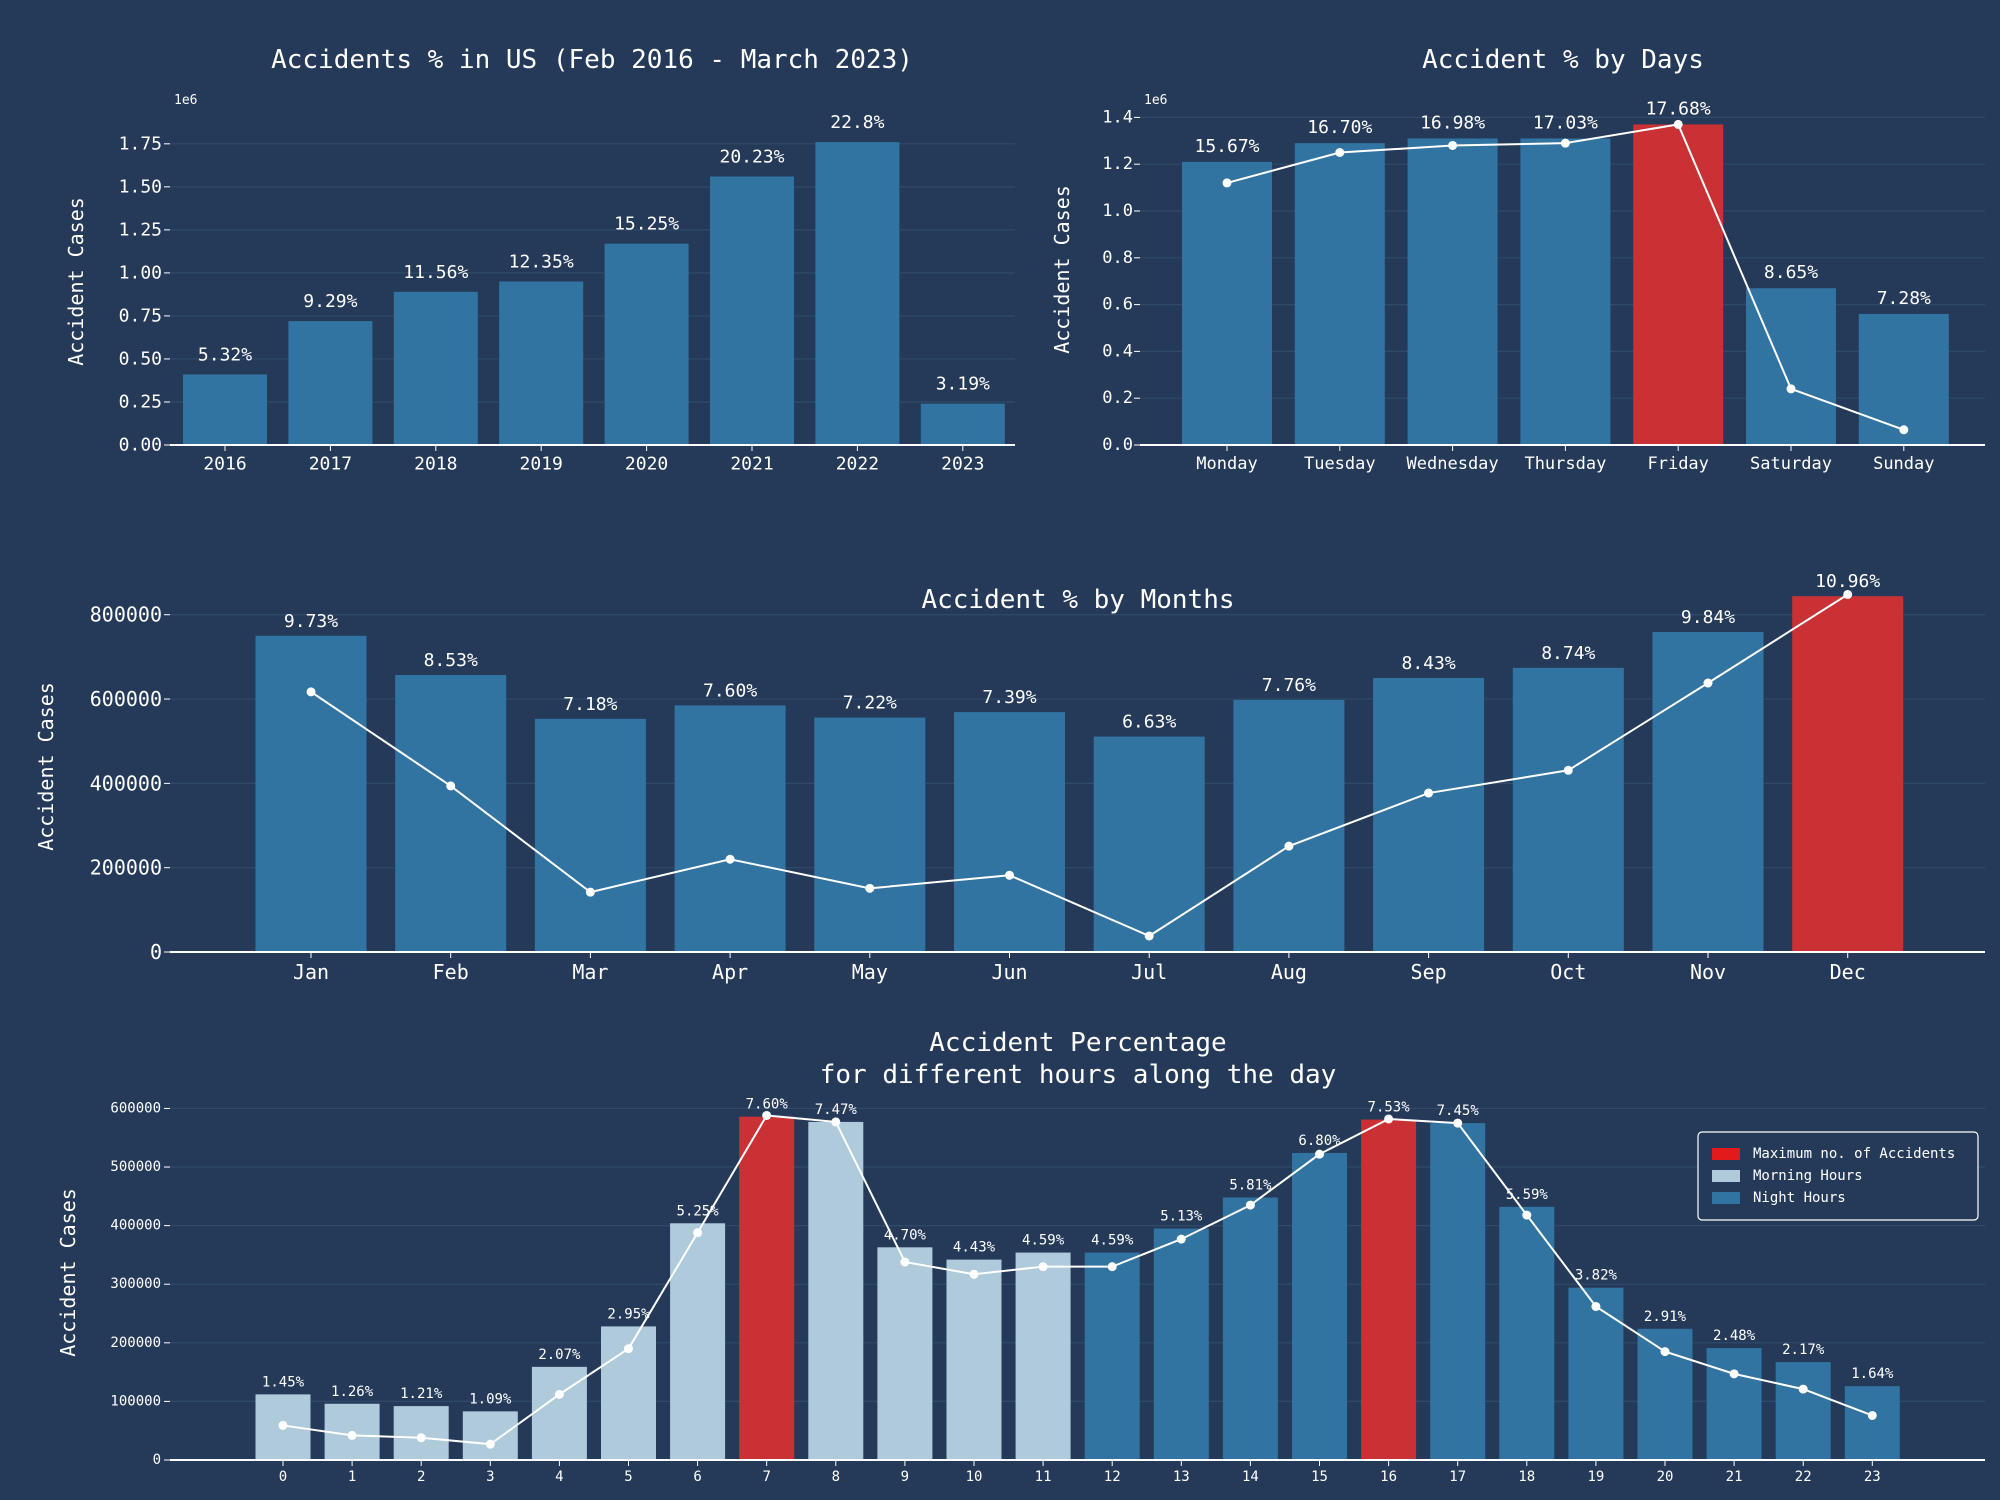  Describe the element at coordinates (698, 1211) in the screenshot. I see `data-label: 5.25%` at that location.